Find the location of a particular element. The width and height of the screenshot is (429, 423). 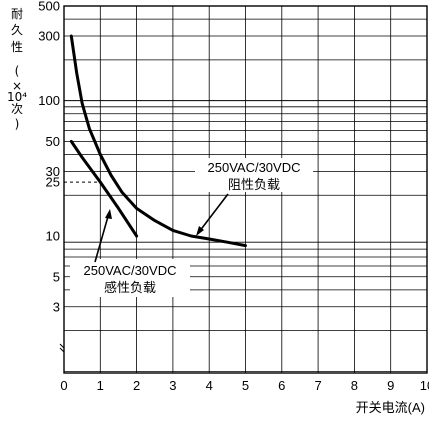

x-tick-label: 2 is located at coordinates (136, 385).